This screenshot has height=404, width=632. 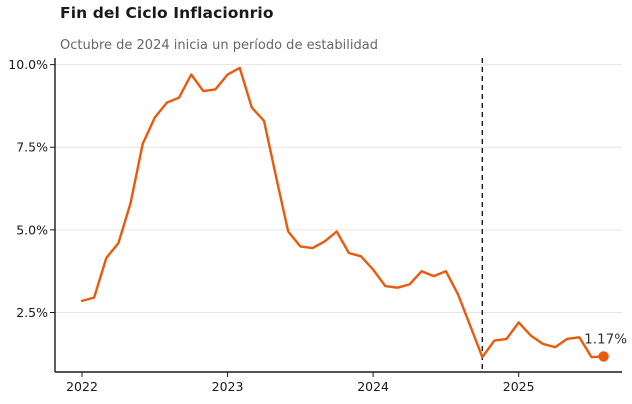 What do you see at coordinates (32, 229) in the screenshot?
I see `y-tick-label: 5.0%` at bounding box center [32, 229].